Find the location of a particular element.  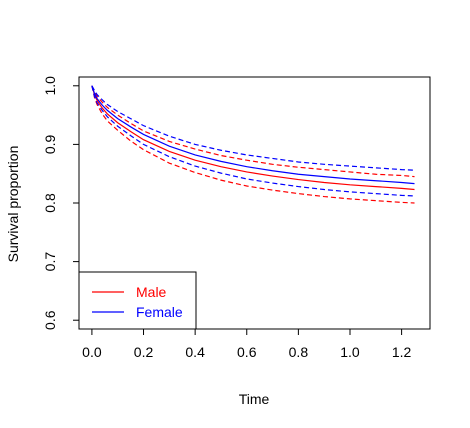

legend: Male Female is located at coordinates (137, 300).